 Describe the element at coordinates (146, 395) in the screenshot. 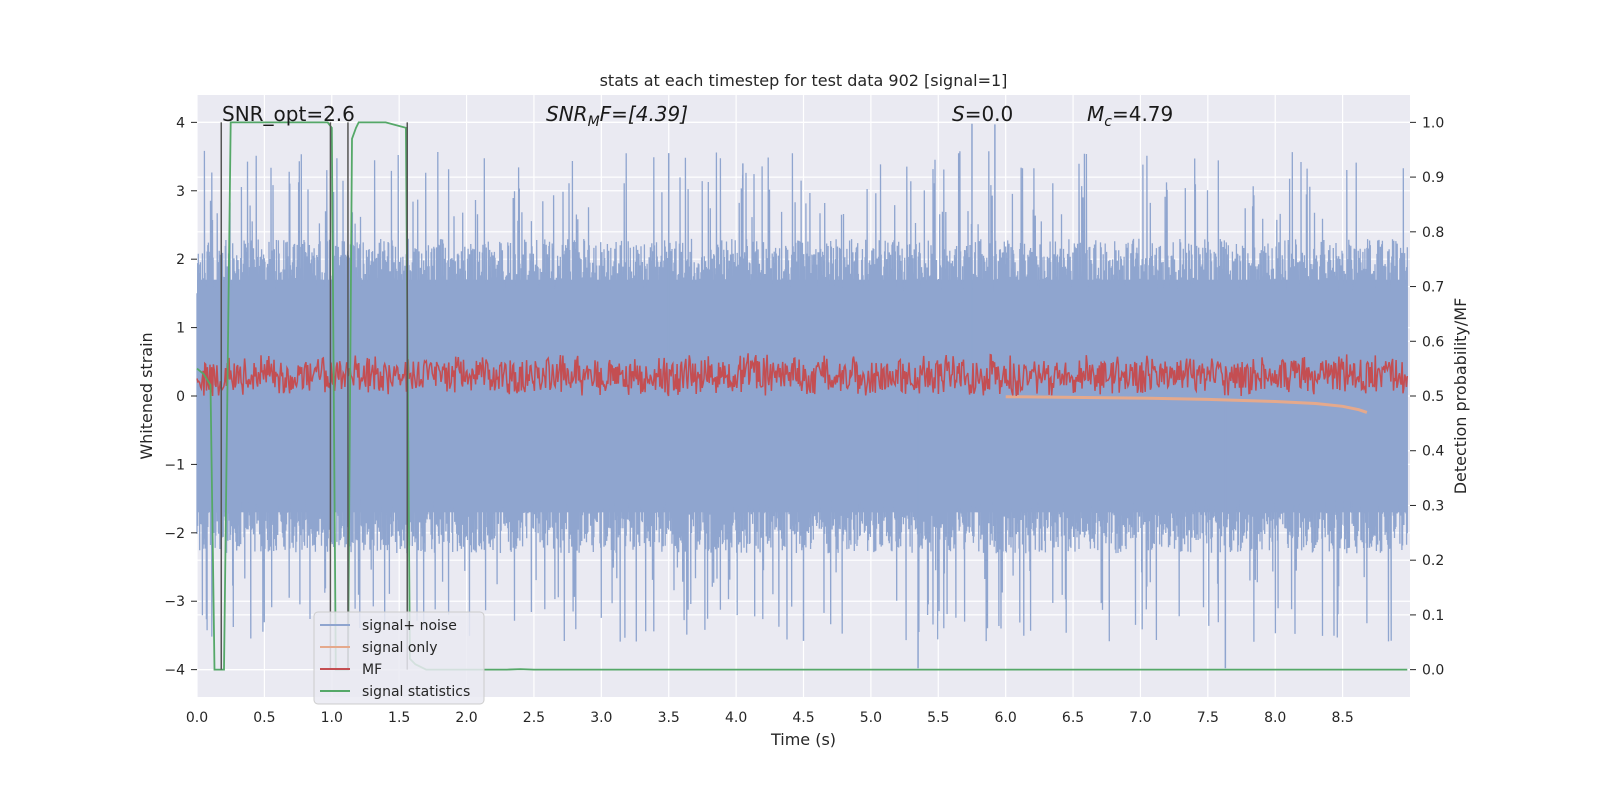

I see `y-axis-label: Whitened strain` at that location.